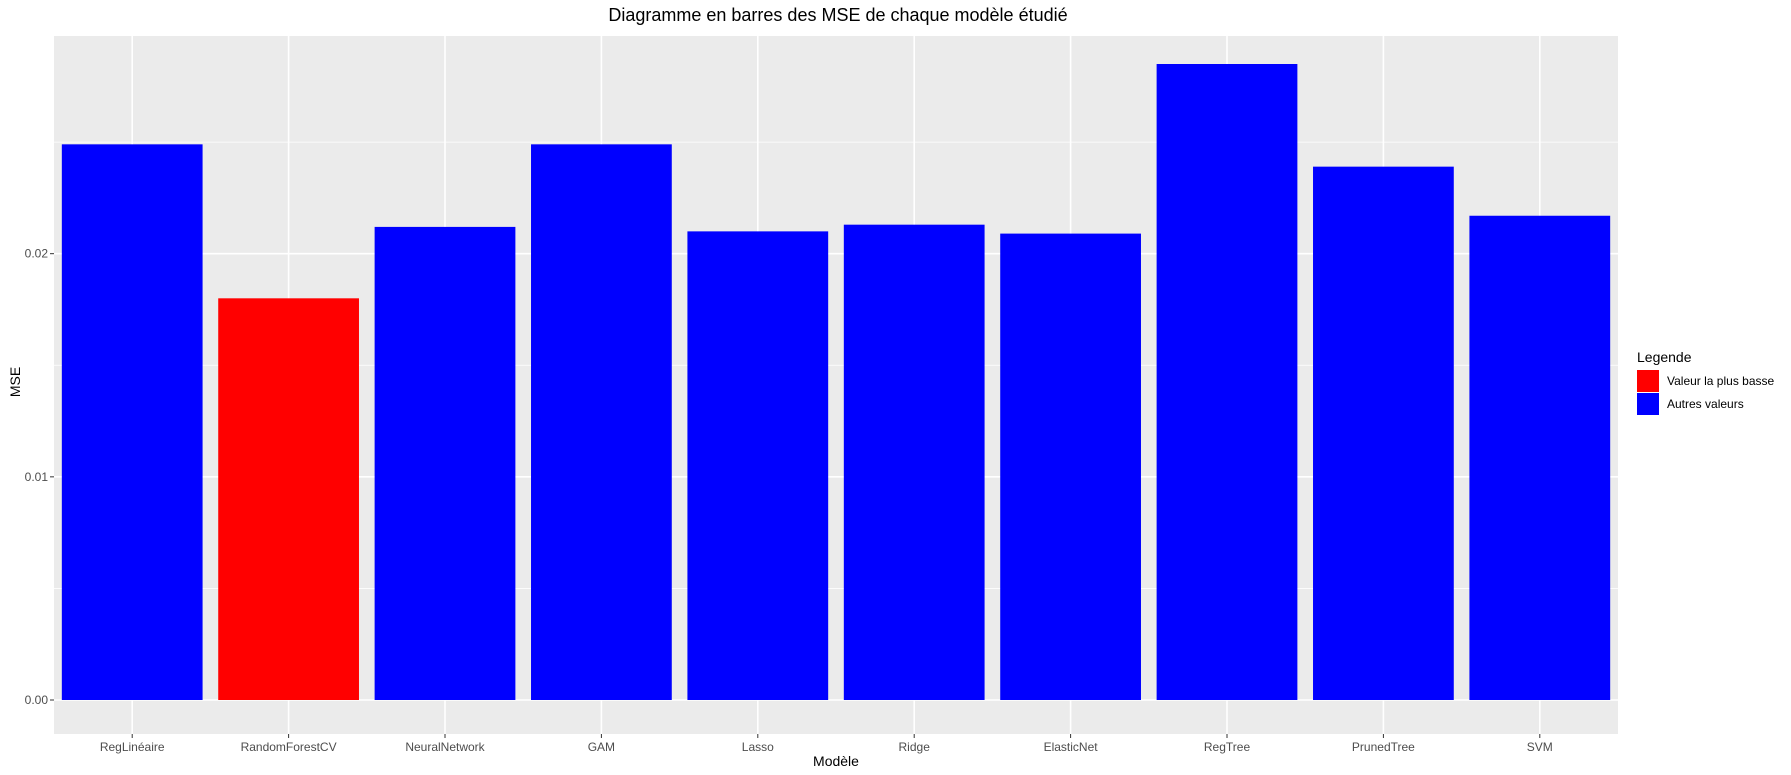  Describe the element at coordinates (288, 499) in the screenshot. I see `bar-randomforestcv` at that location.